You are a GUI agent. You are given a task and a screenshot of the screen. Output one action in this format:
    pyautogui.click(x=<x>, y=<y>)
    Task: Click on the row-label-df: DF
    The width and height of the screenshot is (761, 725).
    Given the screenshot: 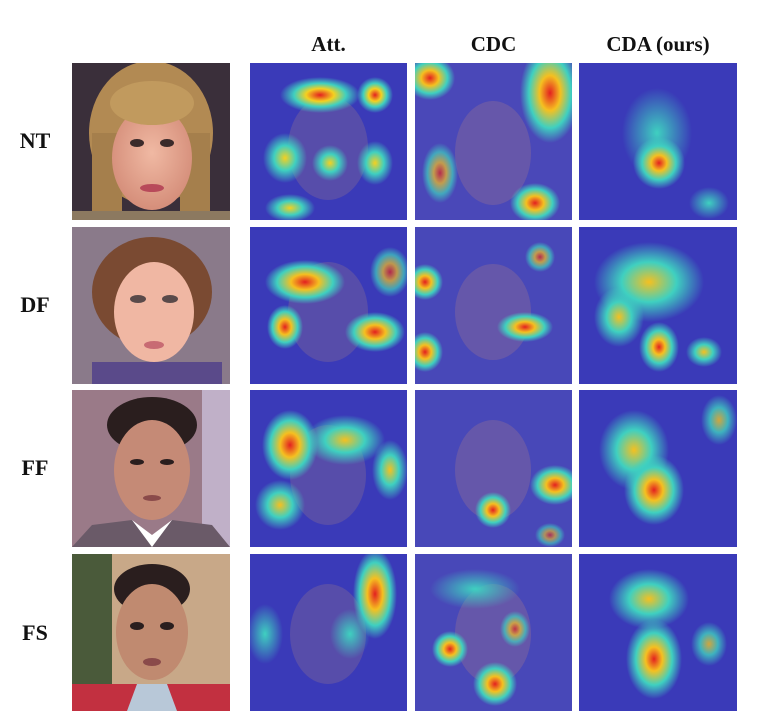 What is the action you would take?
    pyautogui.click(x=35, y=304)
    